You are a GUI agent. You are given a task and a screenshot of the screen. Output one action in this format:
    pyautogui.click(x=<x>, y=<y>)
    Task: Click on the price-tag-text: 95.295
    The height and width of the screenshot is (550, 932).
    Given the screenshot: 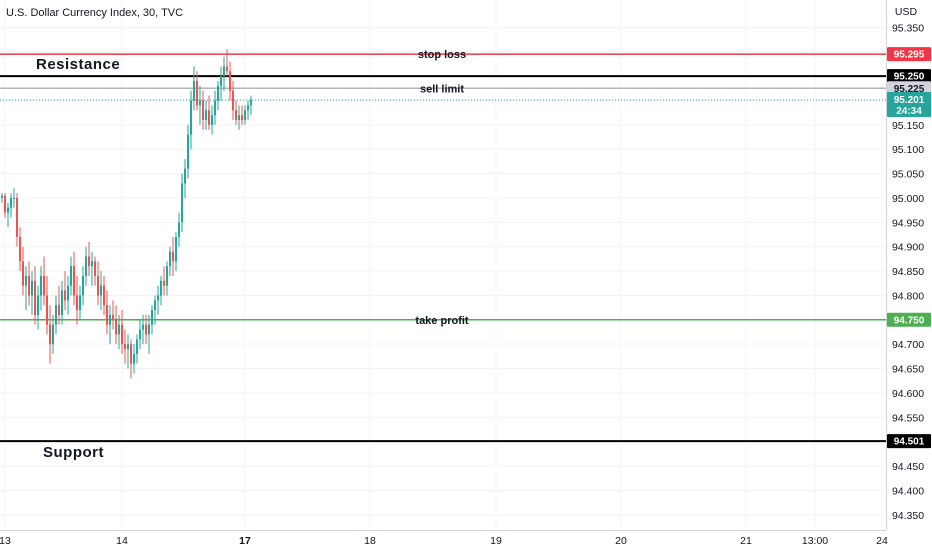 What is the action you would take?
    pyautogui.click(x=909, y=55)
    